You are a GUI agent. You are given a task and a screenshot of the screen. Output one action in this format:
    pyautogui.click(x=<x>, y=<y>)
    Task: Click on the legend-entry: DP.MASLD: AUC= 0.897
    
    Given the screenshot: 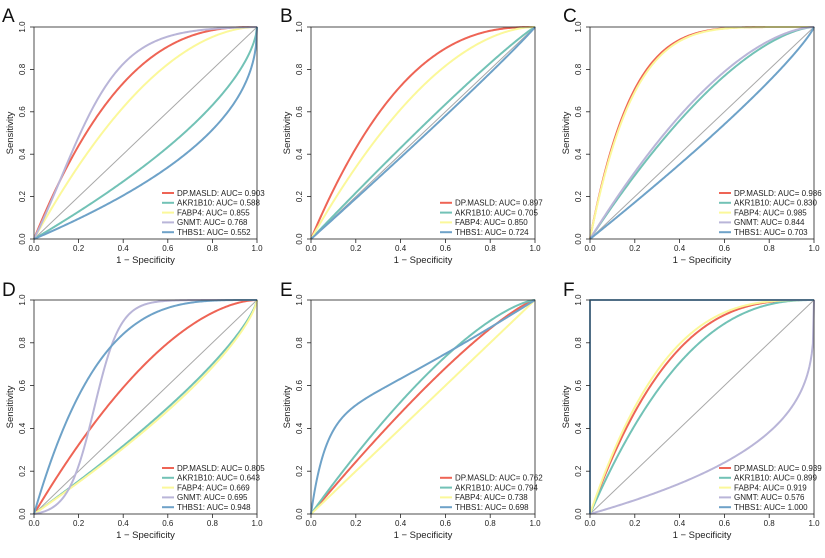 What is the action you would take?
    pyautogui.click(x=499, y=203)
    